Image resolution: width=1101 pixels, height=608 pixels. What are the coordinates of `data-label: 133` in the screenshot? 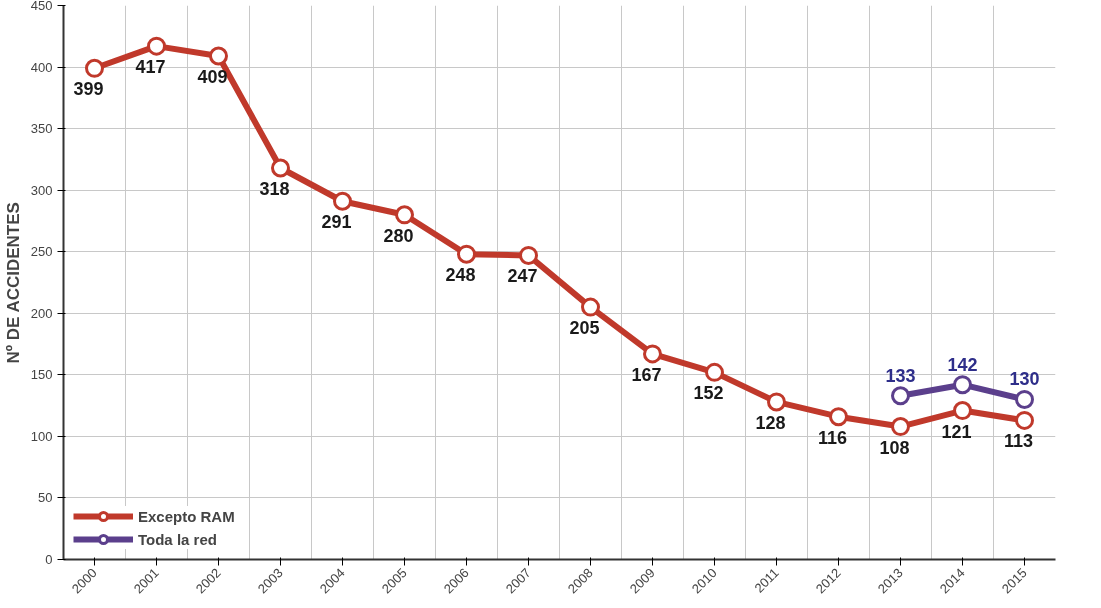 It's located at (900, 375).